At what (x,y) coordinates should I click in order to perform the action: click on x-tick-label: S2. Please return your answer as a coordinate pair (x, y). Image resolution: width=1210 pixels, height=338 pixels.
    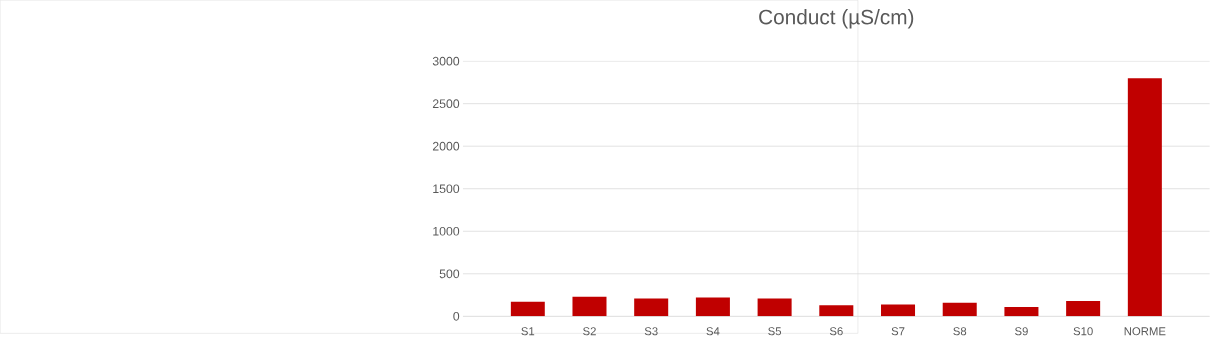
    Looking at the image, I should click on (589, 331).